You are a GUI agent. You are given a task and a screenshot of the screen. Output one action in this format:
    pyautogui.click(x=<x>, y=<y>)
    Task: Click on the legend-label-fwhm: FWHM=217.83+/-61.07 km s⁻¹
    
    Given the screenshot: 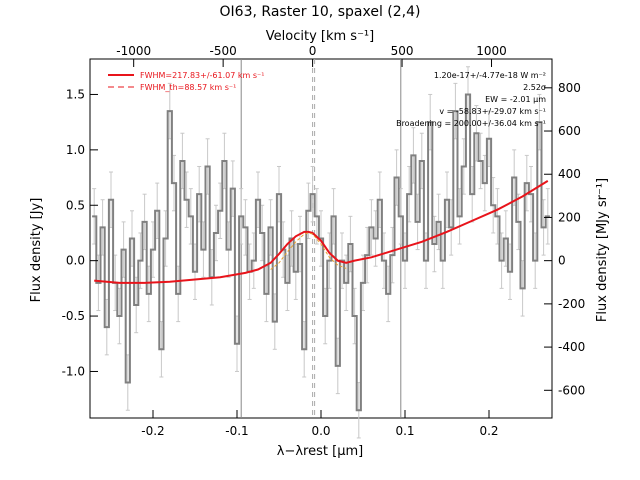 What is the action you would take?
    pyautogui.click(x=202, y=75)
    